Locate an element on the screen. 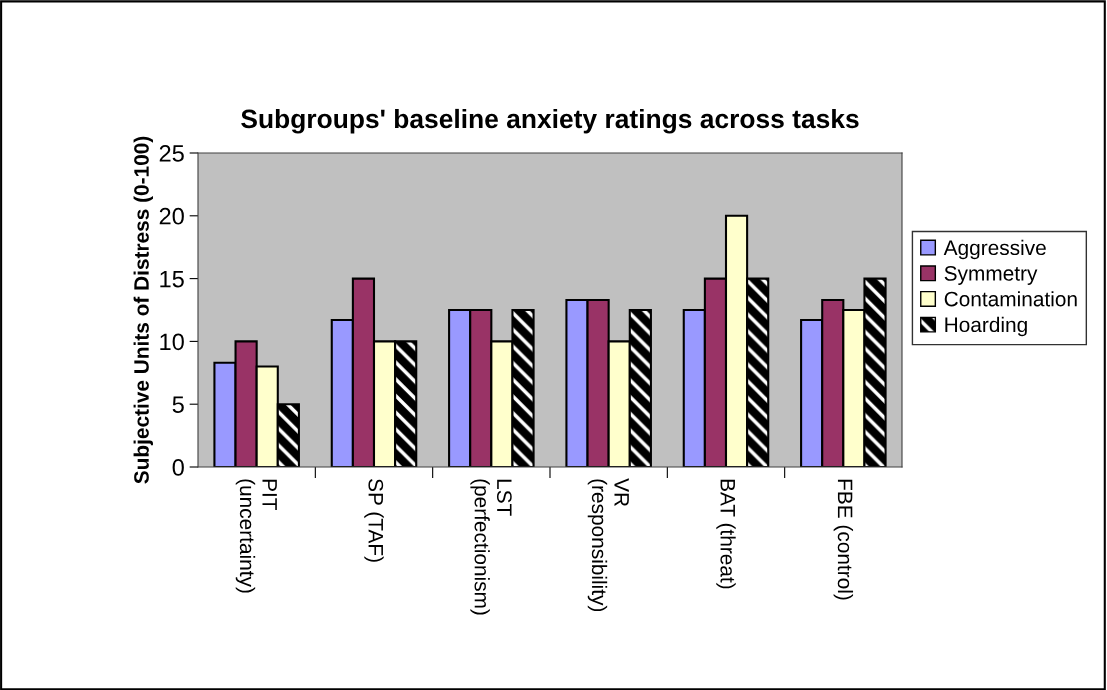 The image size is (1107, 690). x-tick-label: FBE (control) is located at coordinates (843, 539).